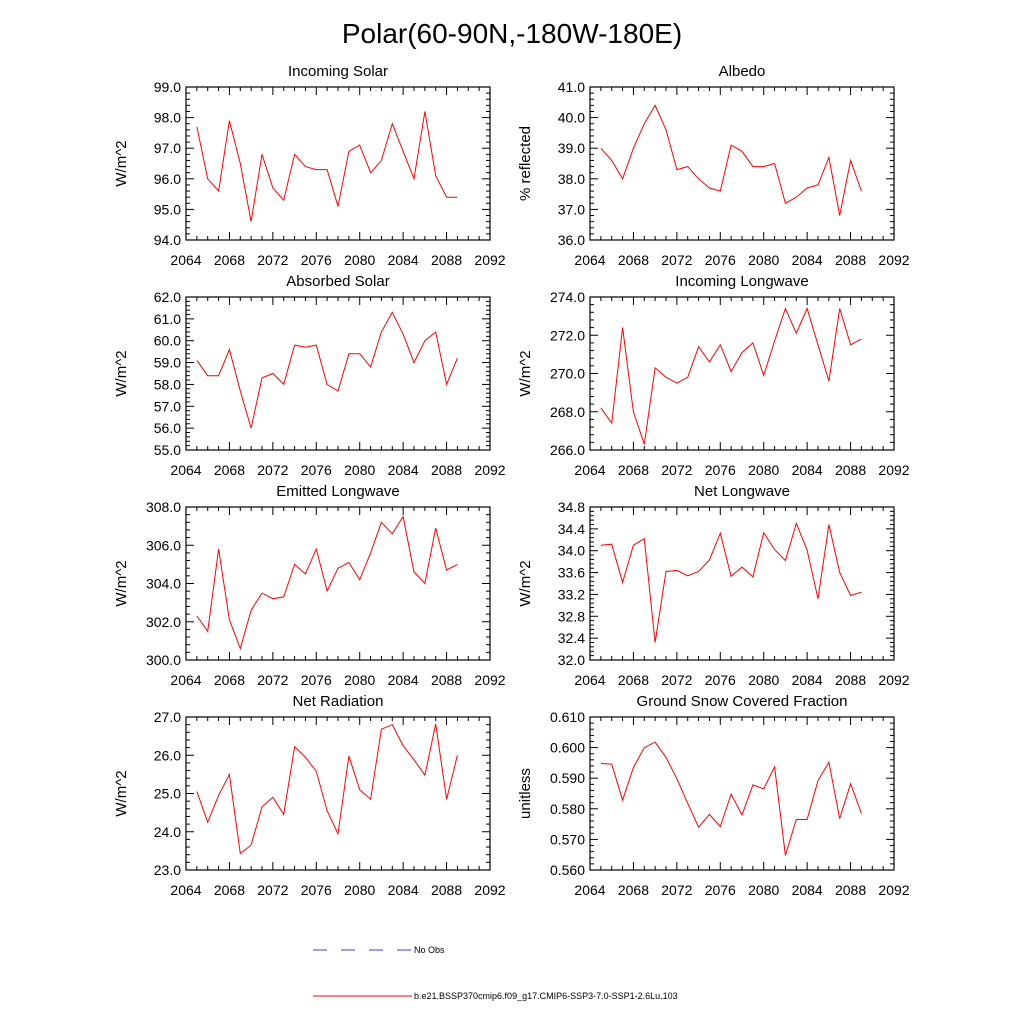 The height and width of the screenshot is (1024, 1024). What do you see at coordinates (567, 839) in the screenshot?
I see `y-tick-label: 0.570` at bounding box center [567, 839].